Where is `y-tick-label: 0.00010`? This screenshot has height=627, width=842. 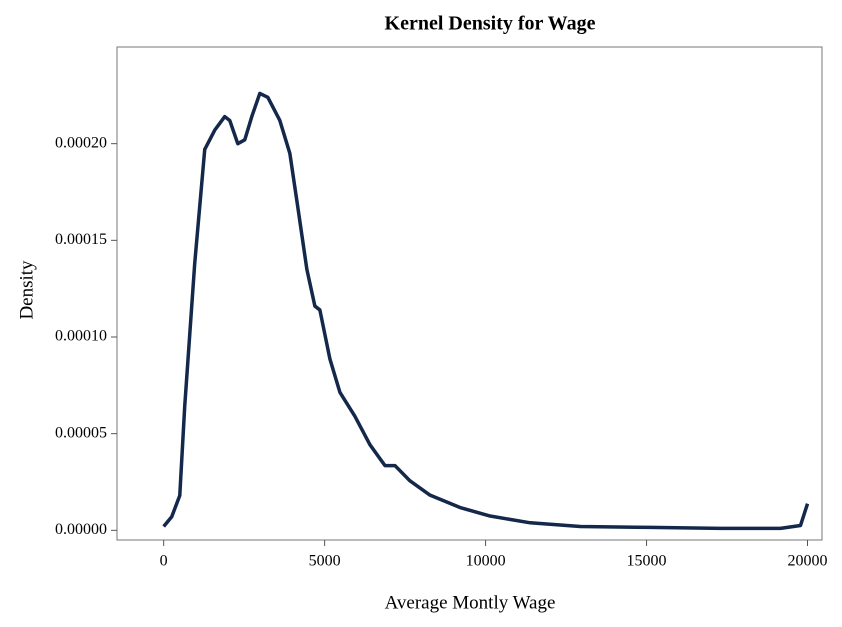 y-tick-label: 0.00010 is located at coordinates (81, 336).